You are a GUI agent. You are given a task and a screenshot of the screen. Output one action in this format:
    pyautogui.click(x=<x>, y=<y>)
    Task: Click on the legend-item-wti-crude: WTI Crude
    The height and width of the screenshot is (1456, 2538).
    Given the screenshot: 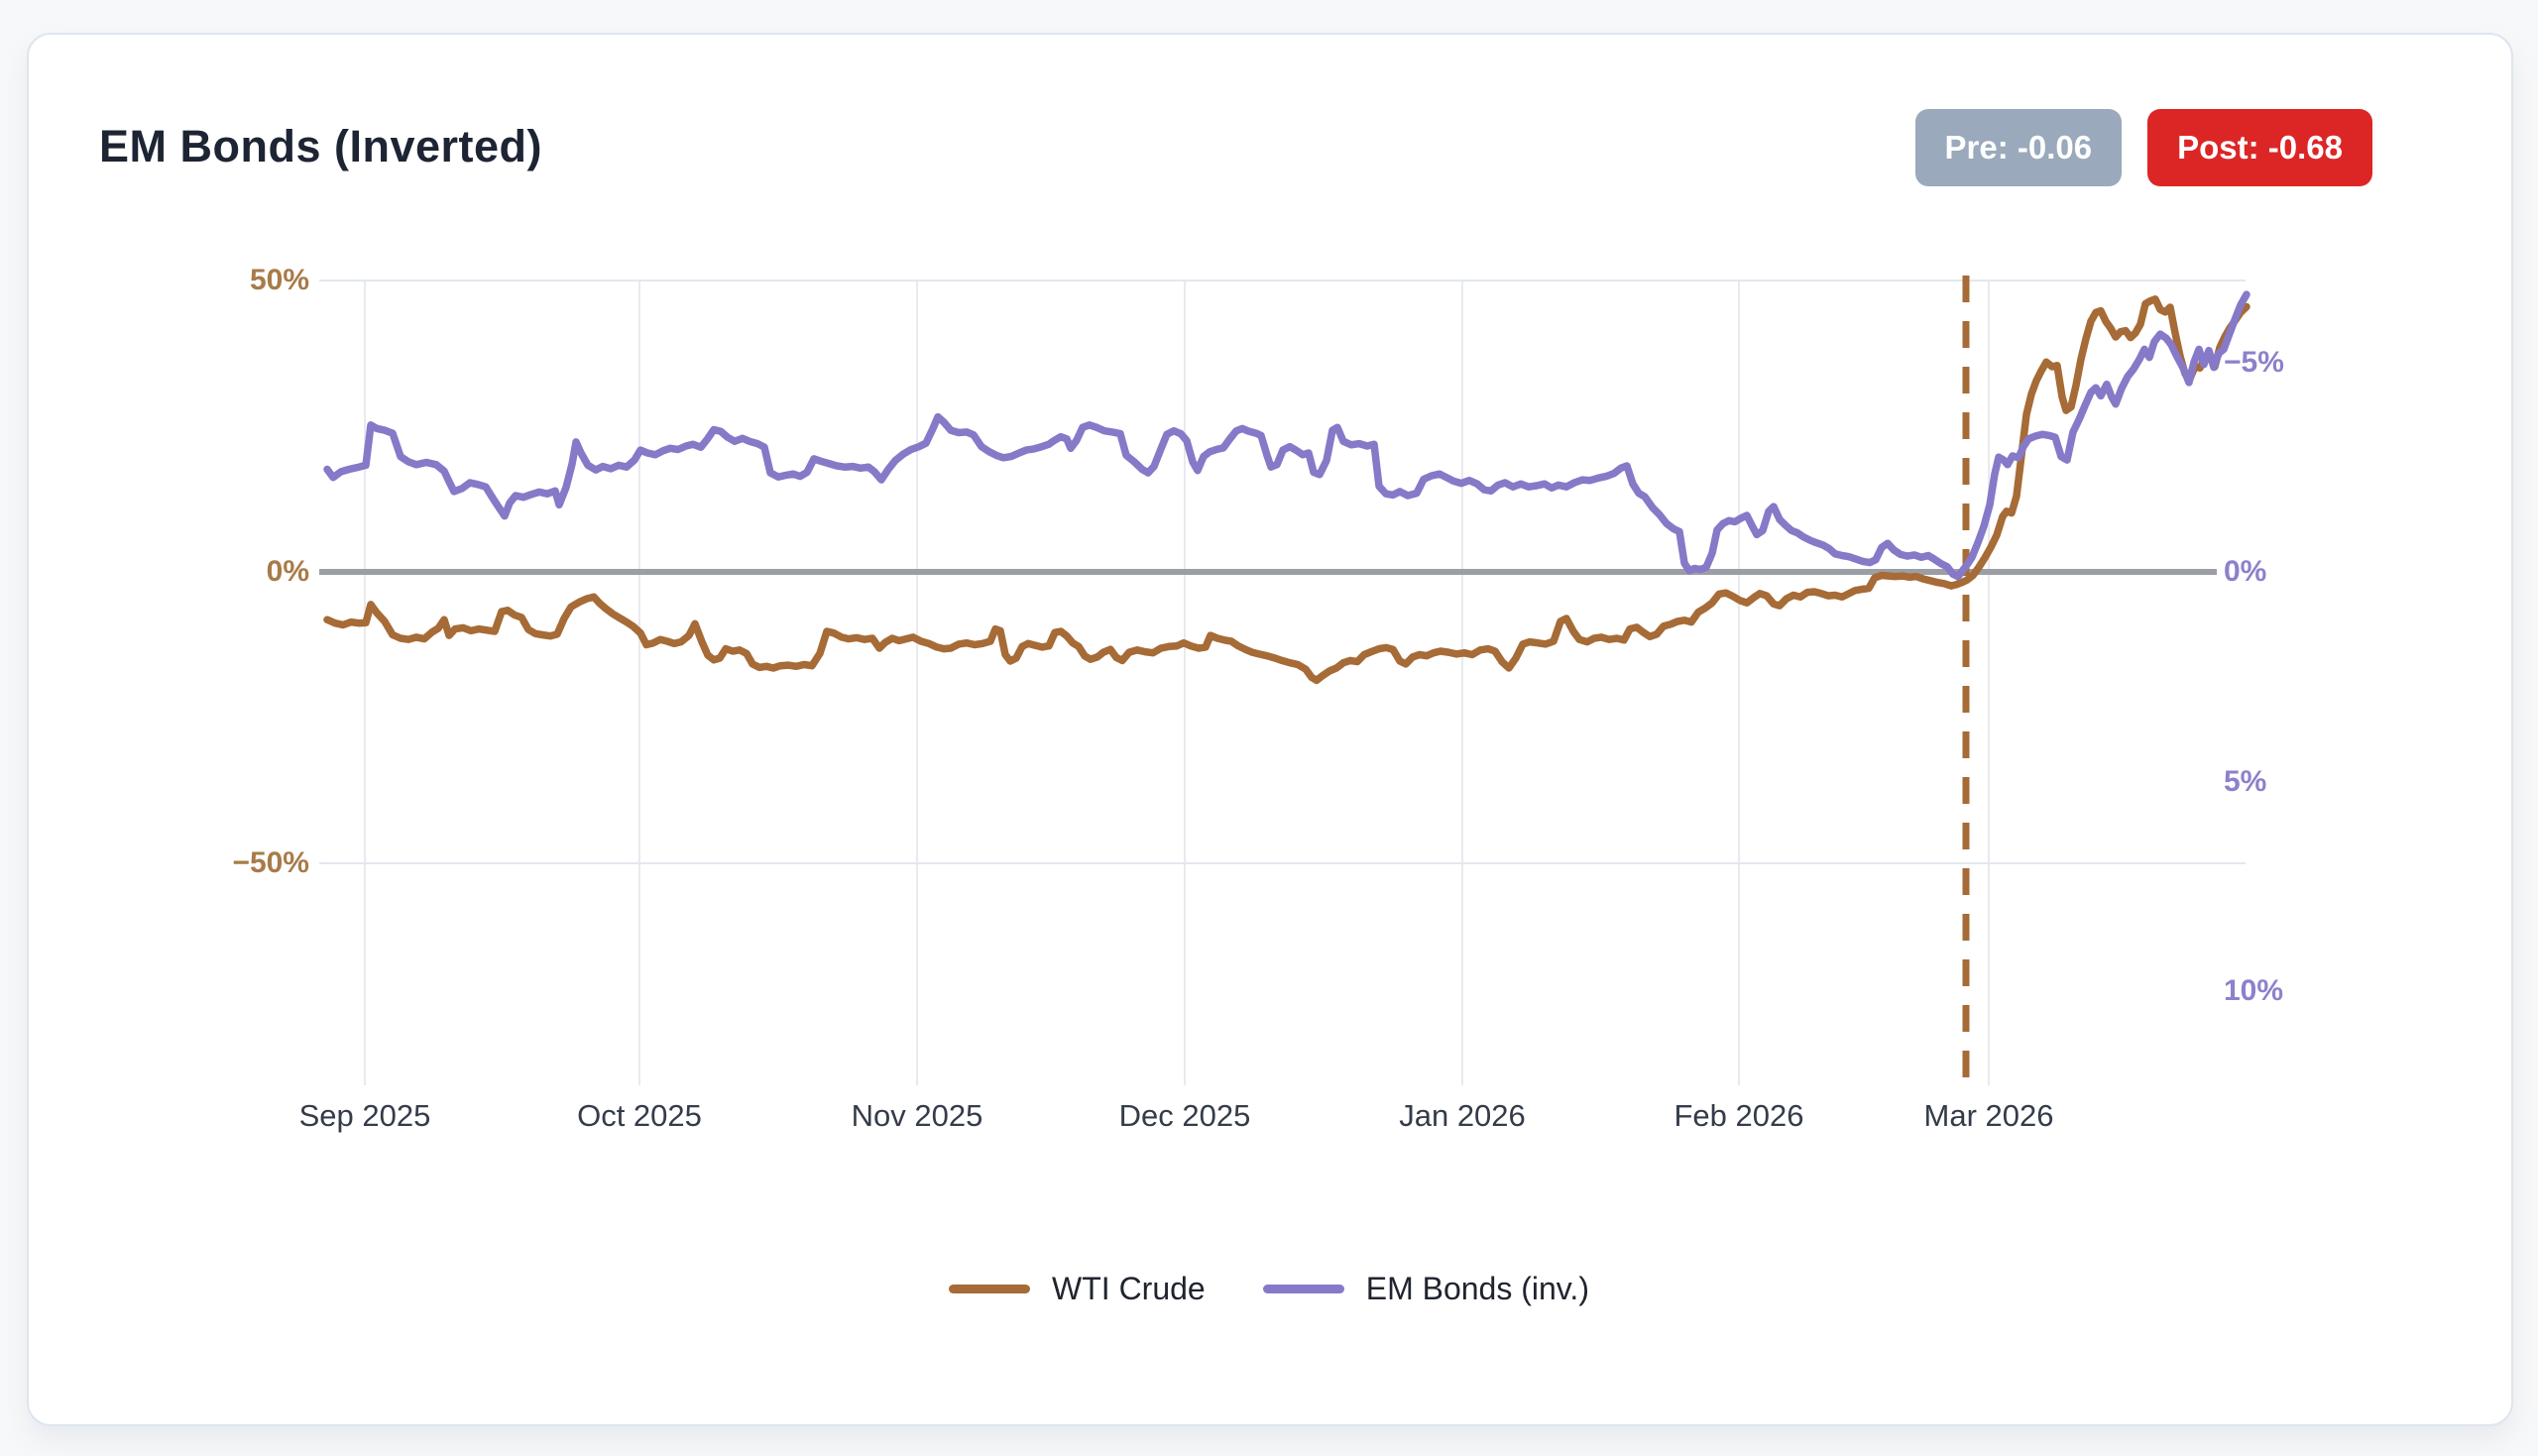 What is the action you would take?
    pyautogui.click(x=1077, y=1289)
    